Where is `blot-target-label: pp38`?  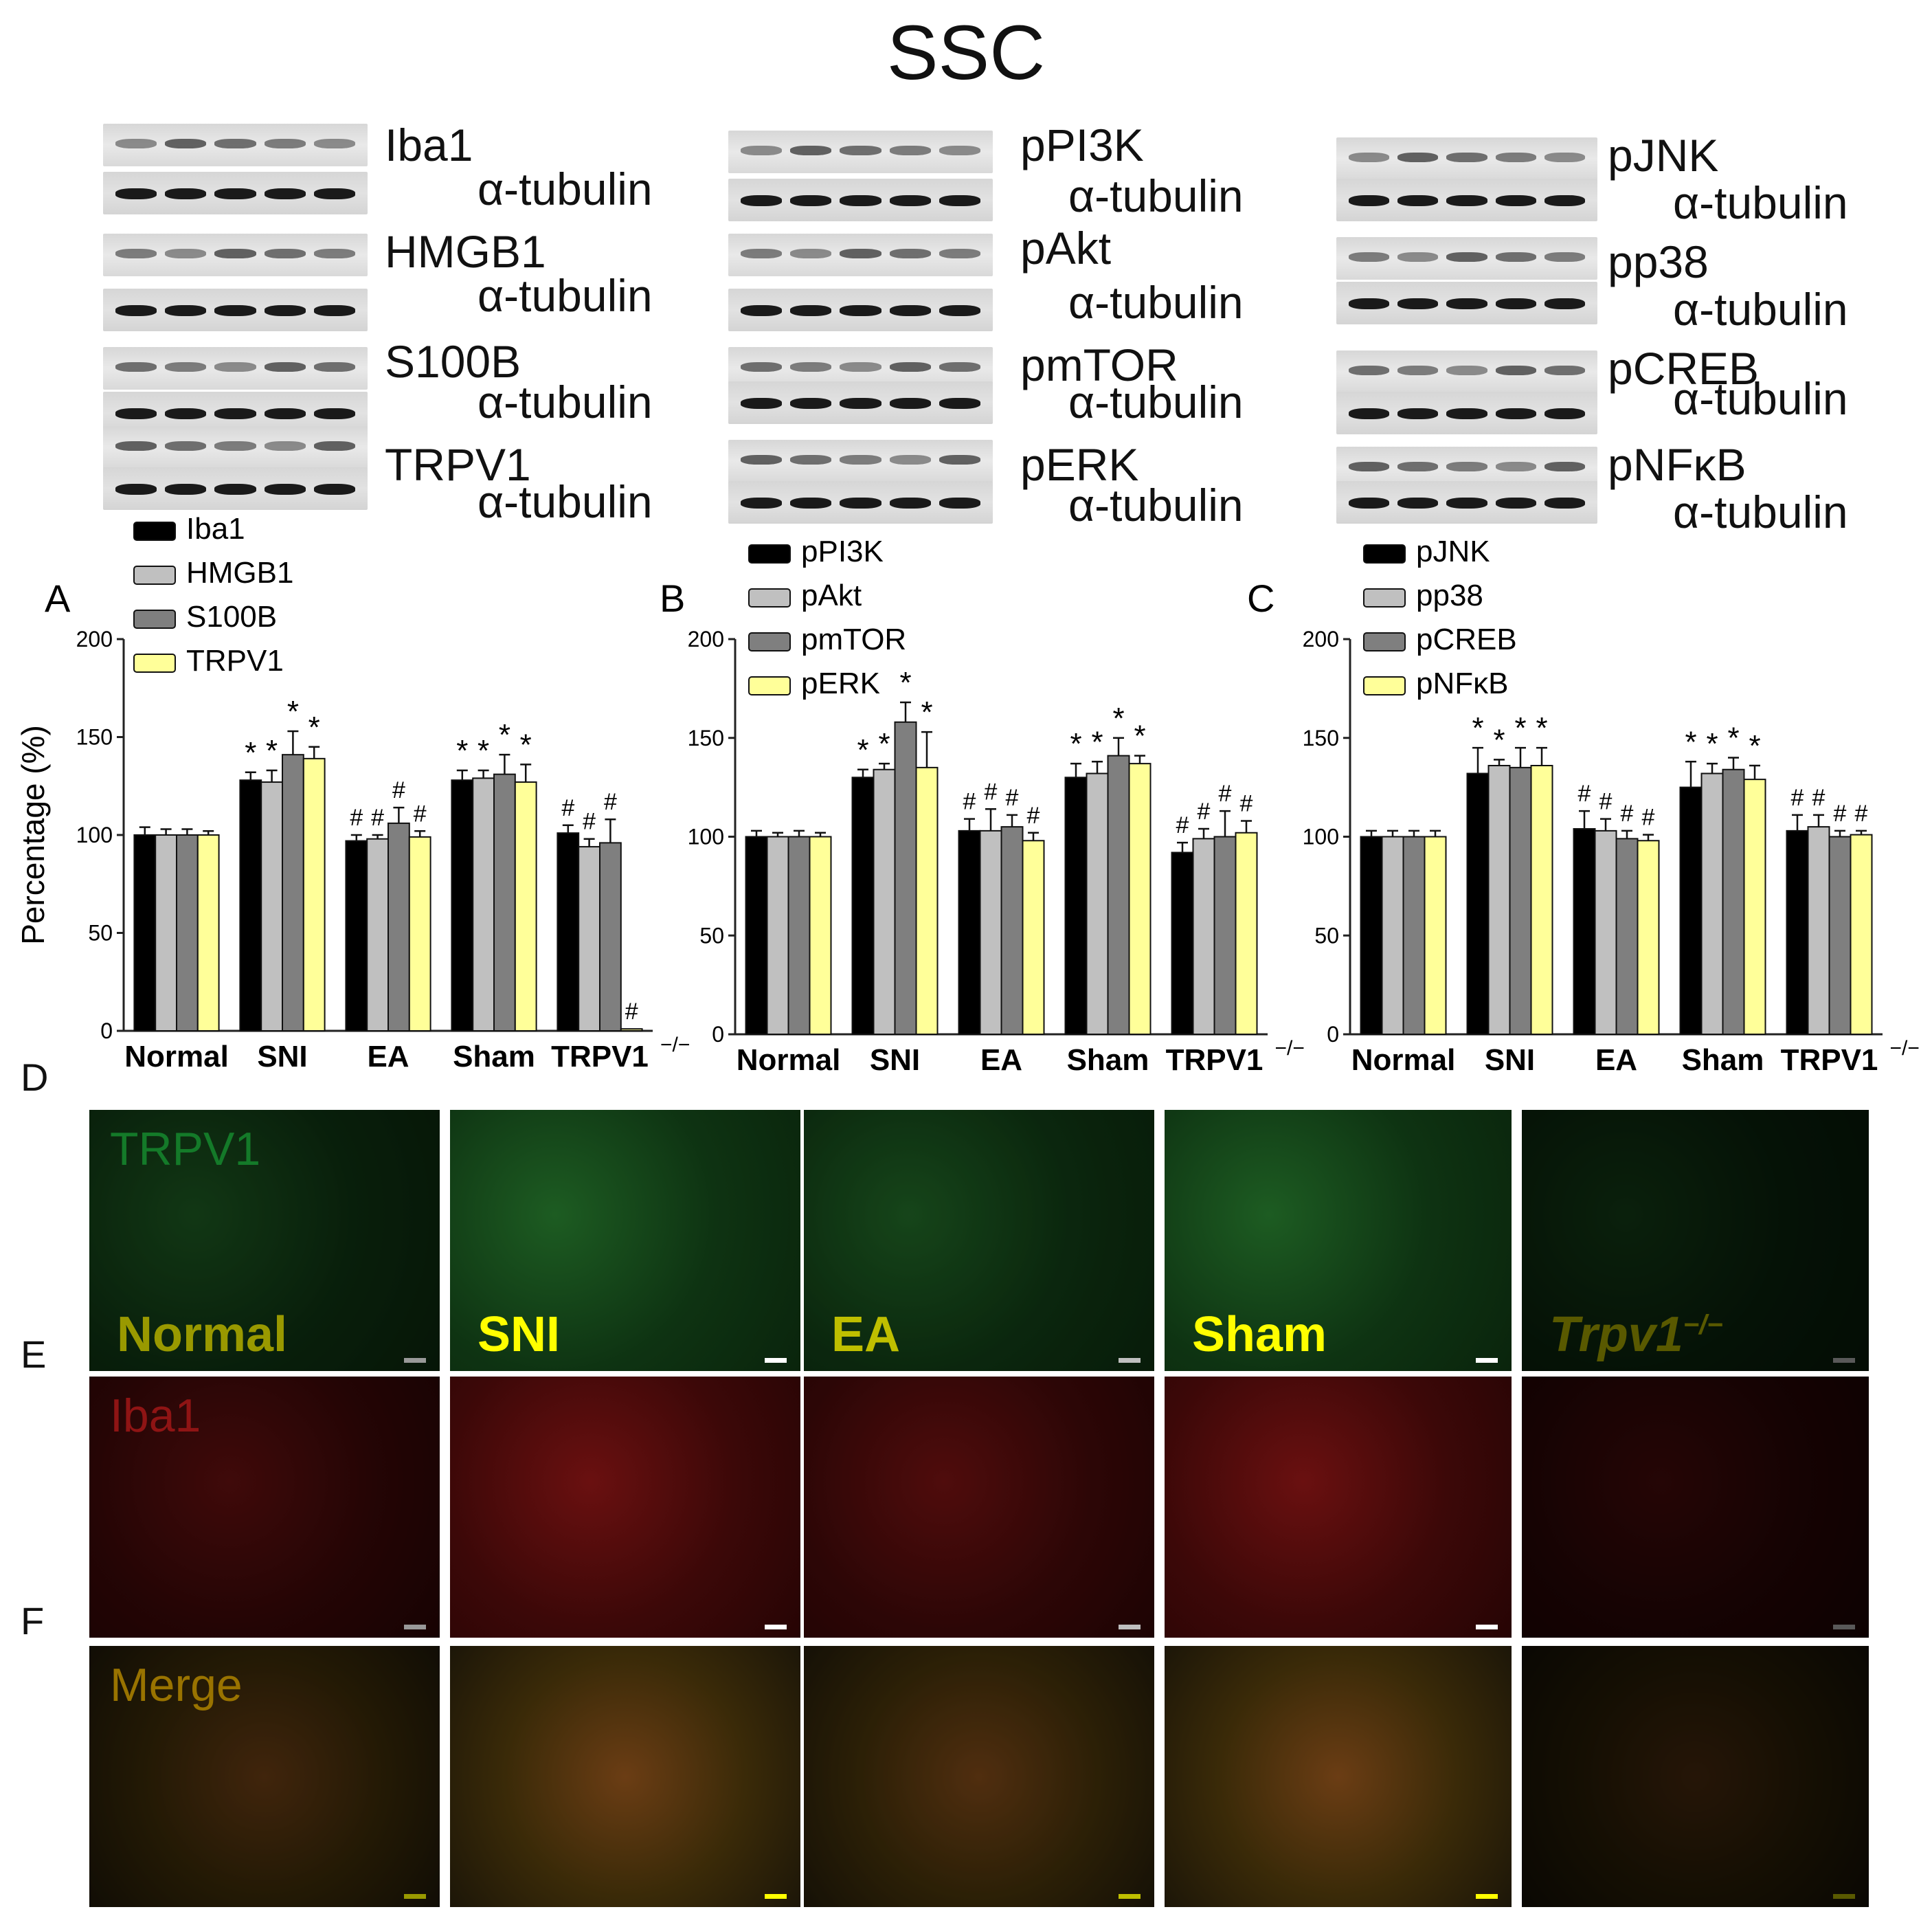
blot-target-label: pp38 is located at coordinates (1658, 261).